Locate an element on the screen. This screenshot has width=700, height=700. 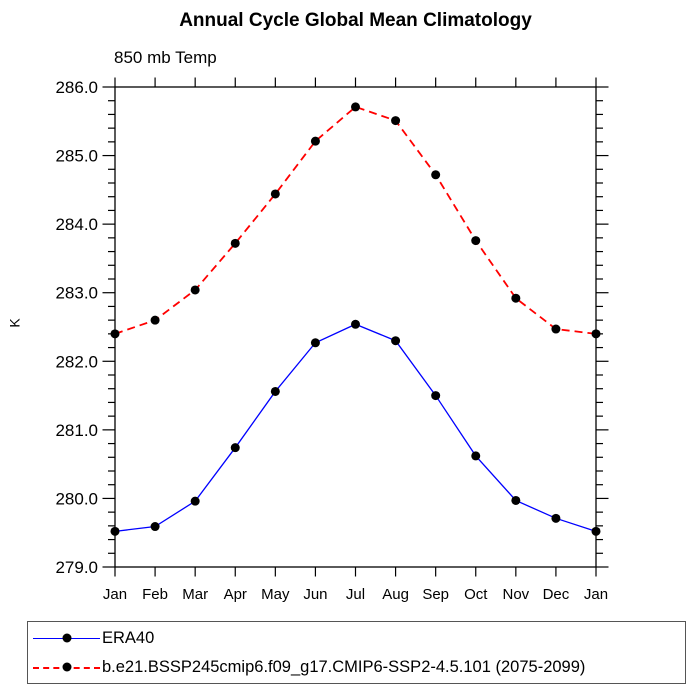
chart-subtitle: 850 mb Temp is located at coordinates (165, 57).